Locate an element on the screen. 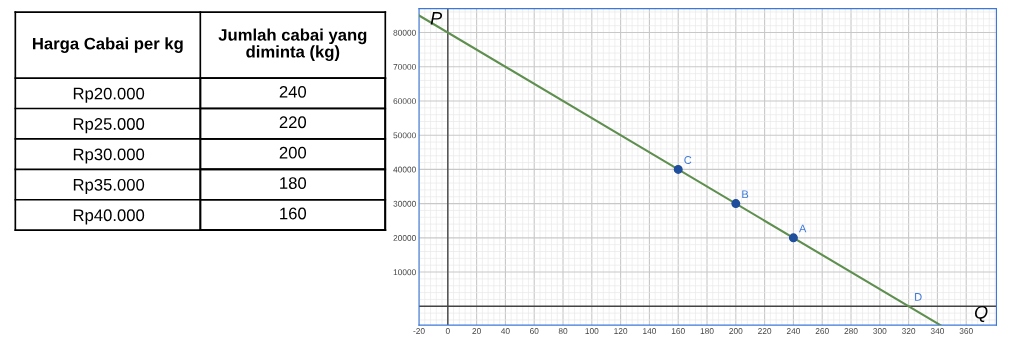  data-label: 180 is located at coordinates (293, 183).